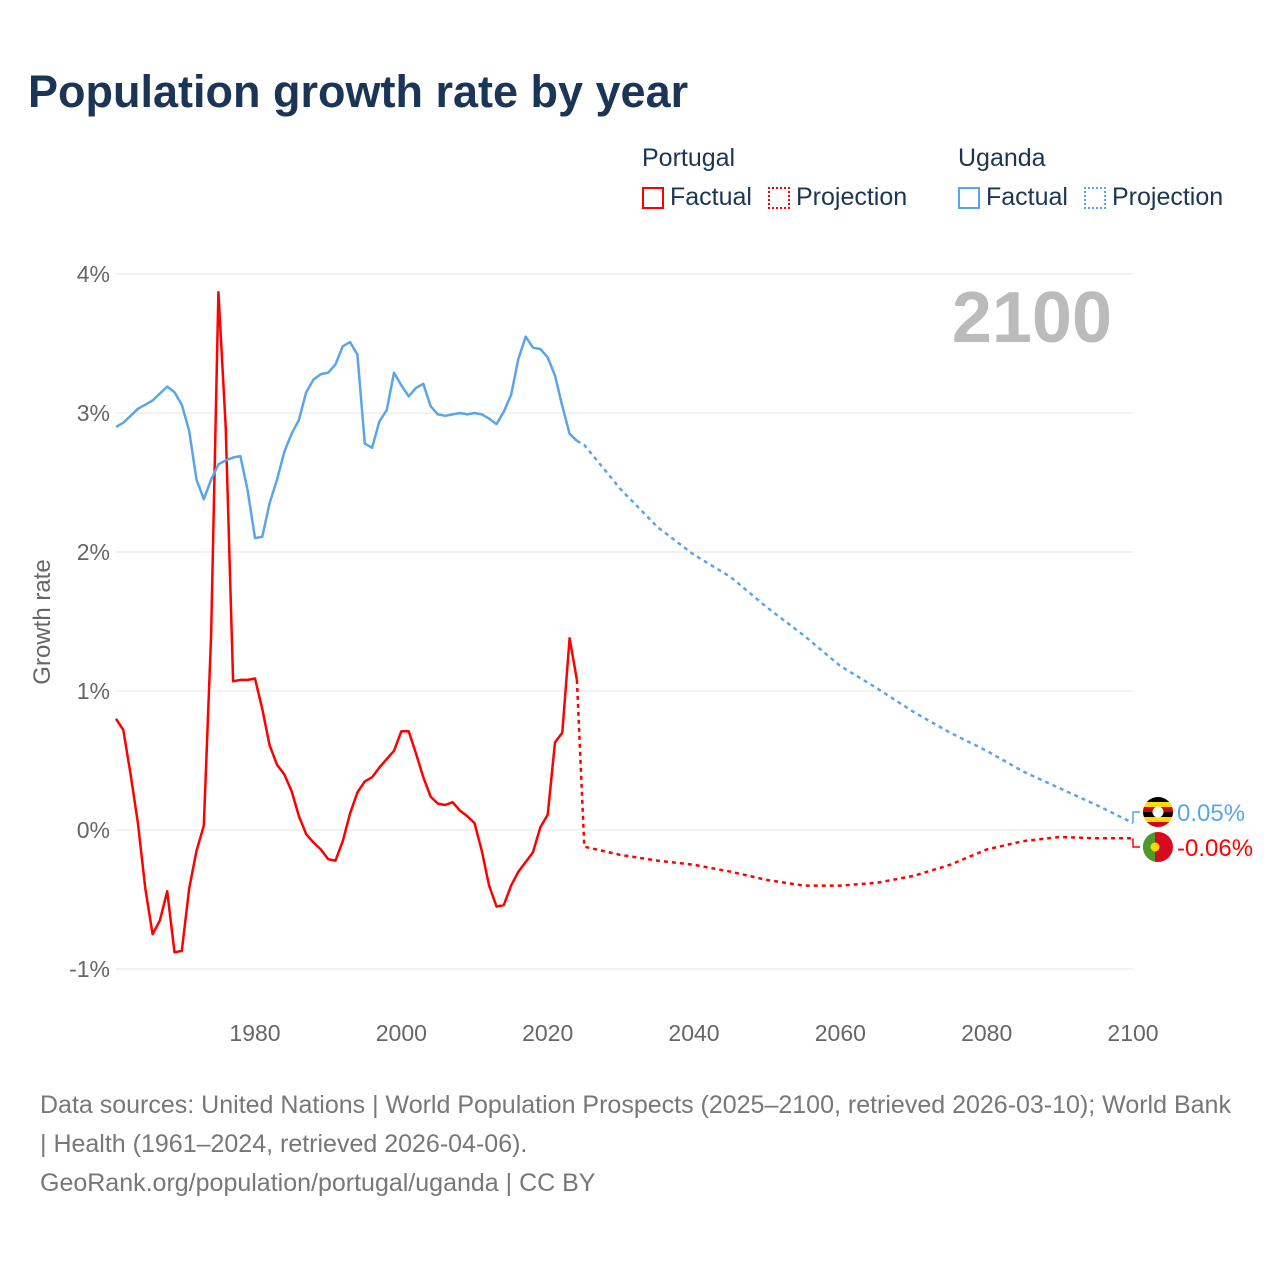 This screenshot has width=1280, height=1280. What do you see at coordinates (42, 621) in the screenshot?
I see `y-axis-label: Growth rate` at bounding box center [42, 621].